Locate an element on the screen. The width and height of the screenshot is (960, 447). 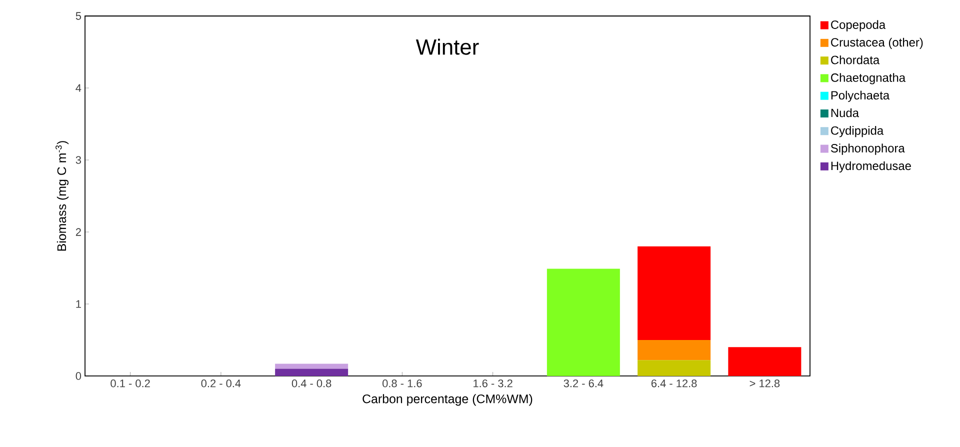
x-tick-label: 0.8 - 1.6 is located at coordinates (402, 384).